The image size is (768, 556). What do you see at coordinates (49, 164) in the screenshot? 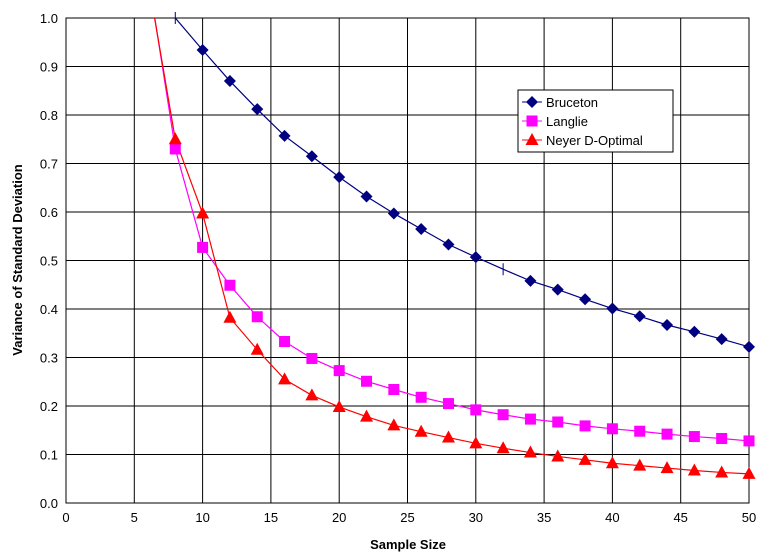
I see `y-tick-label: 0.7` at bounding box center [49, 164].